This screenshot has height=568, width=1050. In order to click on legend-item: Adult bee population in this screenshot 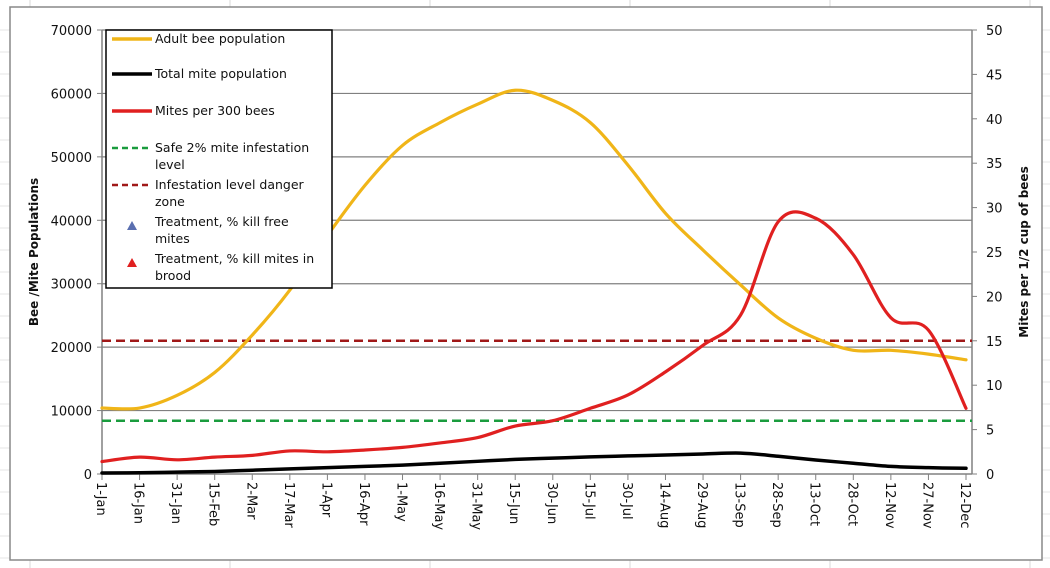, I will do `click(198, 38)`.